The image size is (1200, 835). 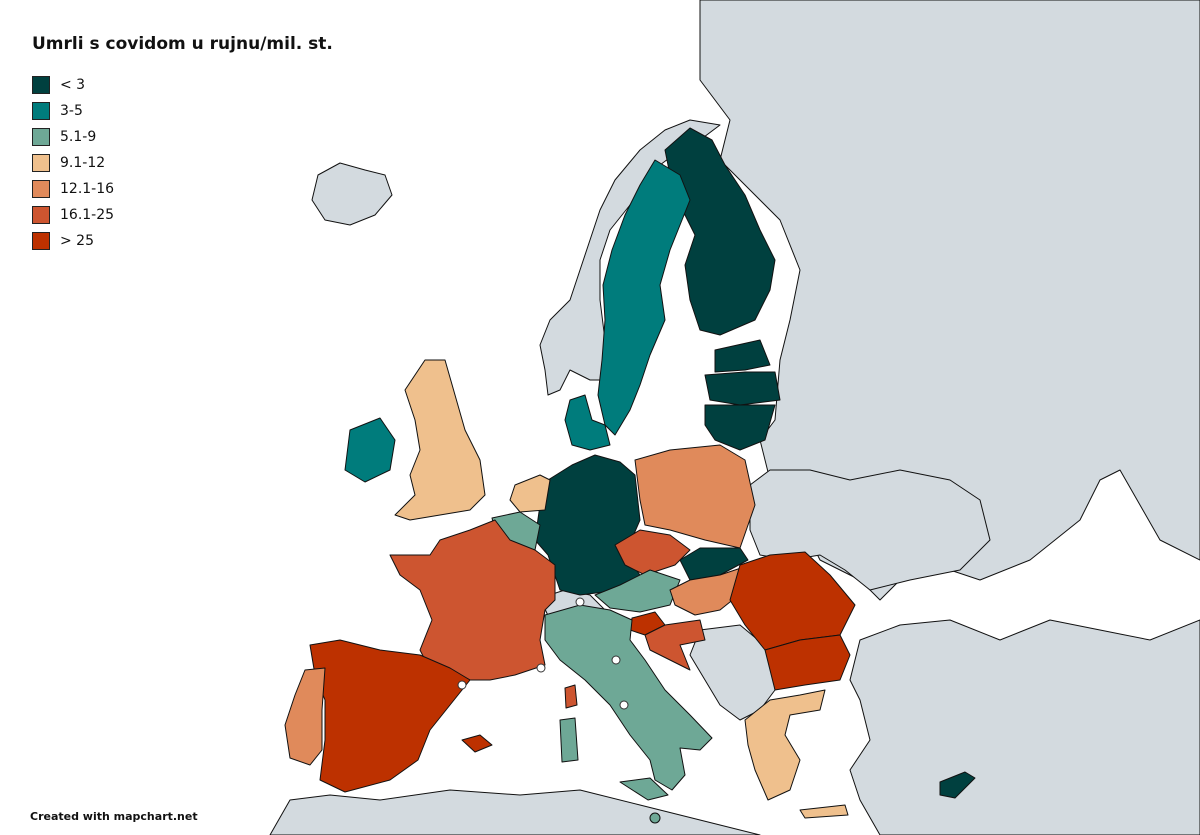 I want to click on country-croatia, so click(x=675, y=645).